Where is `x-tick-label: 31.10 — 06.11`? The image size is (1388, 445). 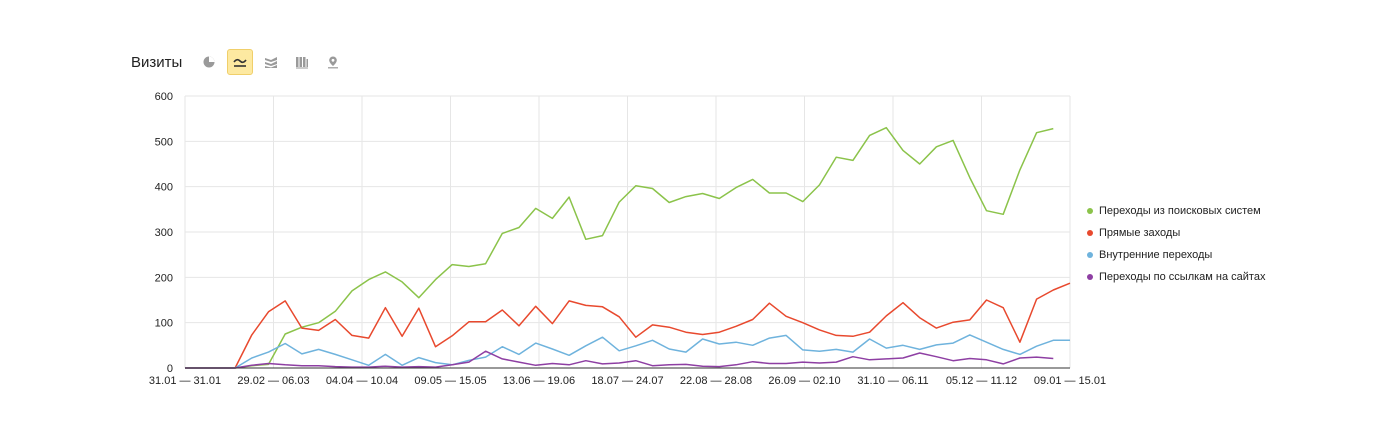 x-tick-label: 31.10 — 06.11 is located at coordinates (892, 381).